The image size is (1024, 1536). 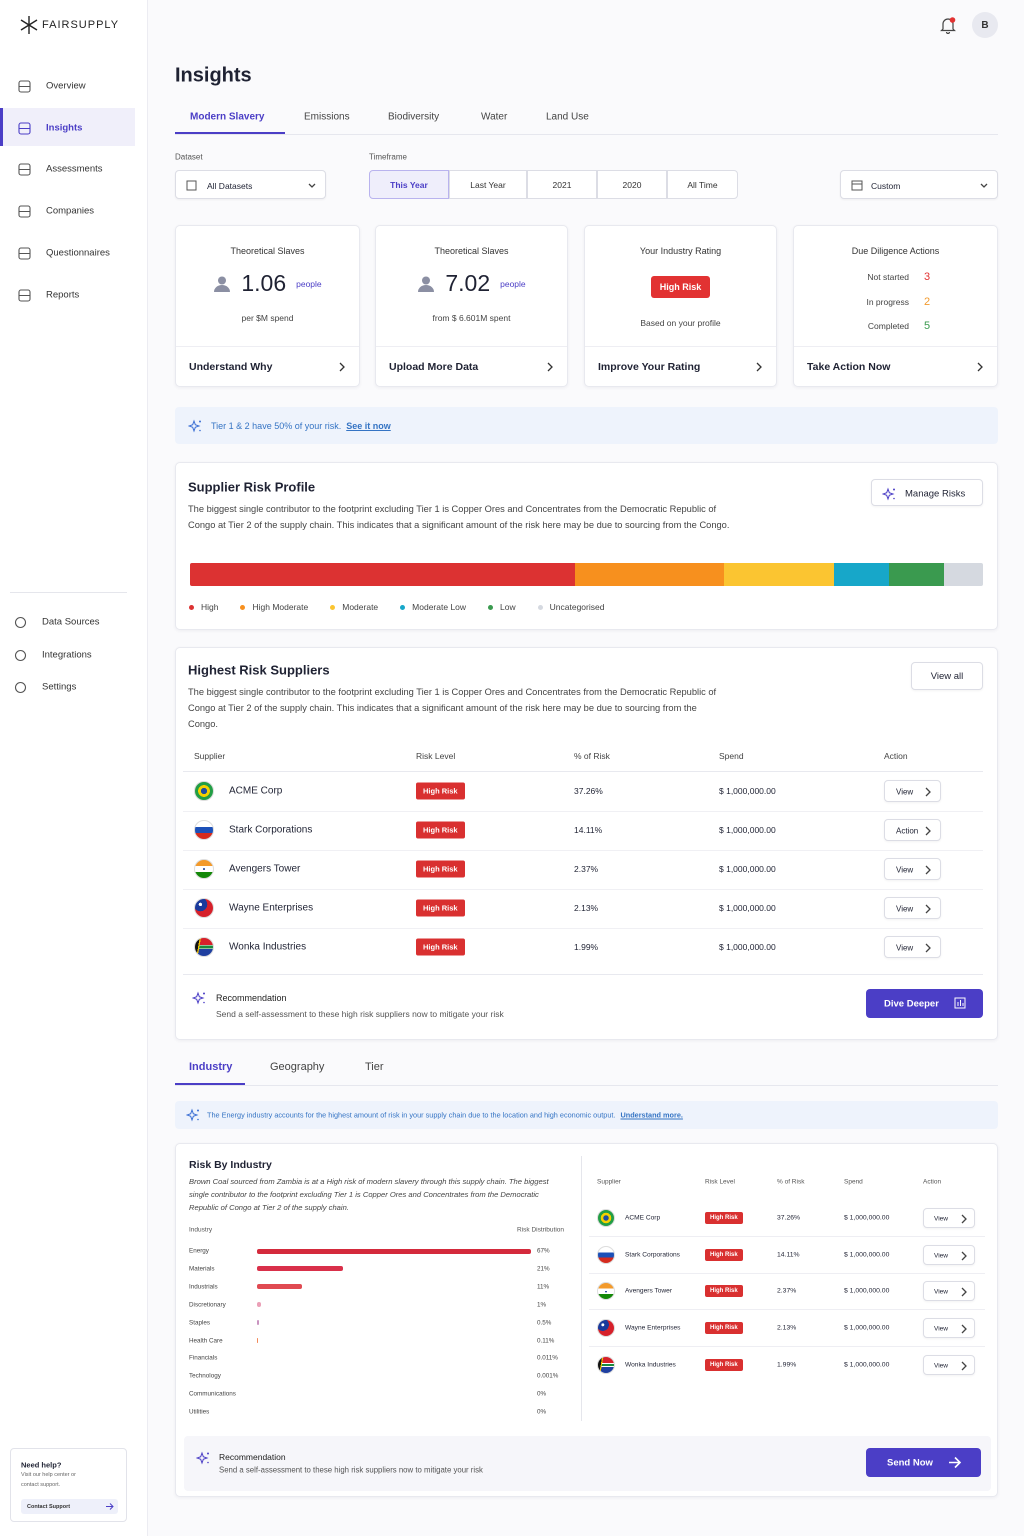 What do you see at coordinates (543, 1287) in the screenshot?
I see `industry-value-label: 11%` at bounding box center [543, 1287].